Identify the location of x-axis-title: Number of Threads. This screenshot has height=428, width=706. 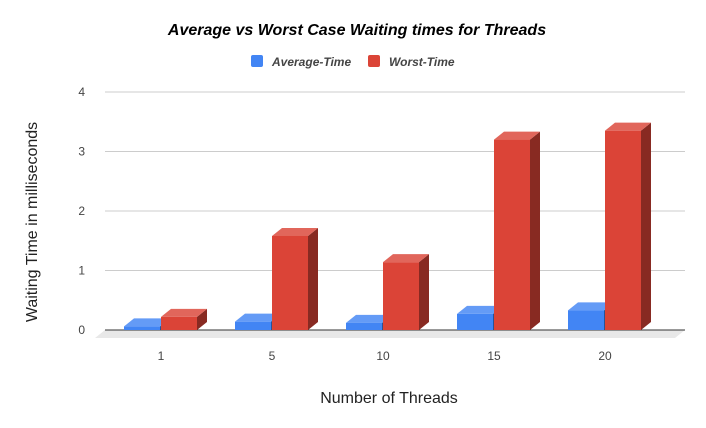
(389, 398).